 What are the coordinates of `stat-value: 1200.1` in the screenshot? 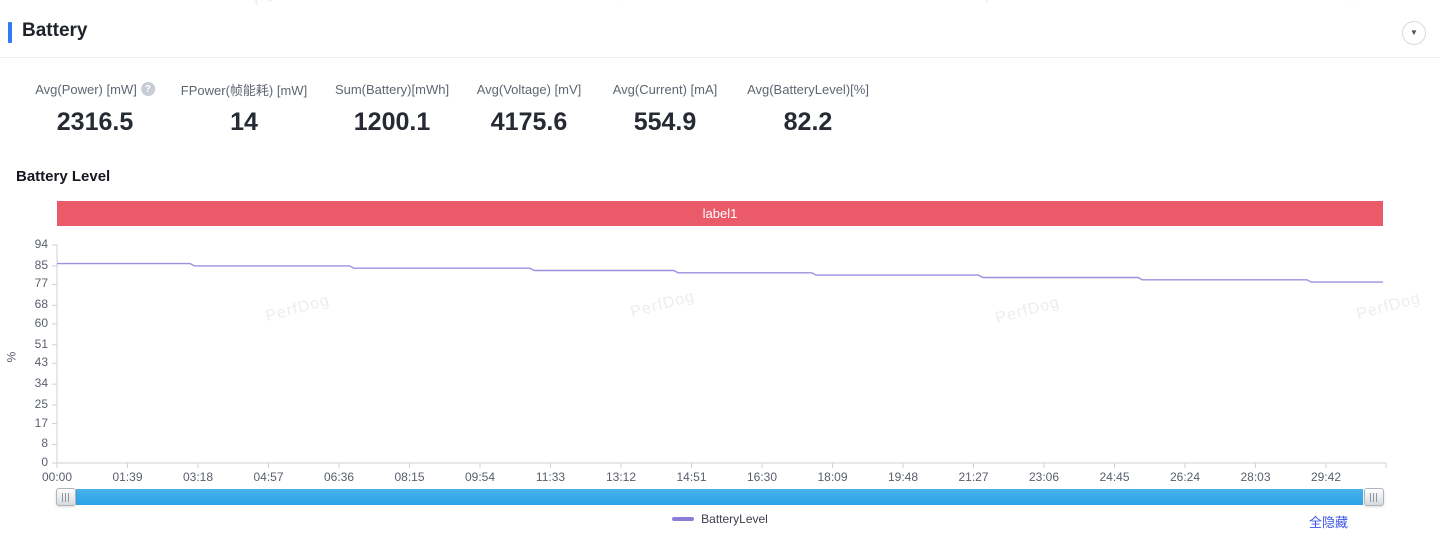 It's located at (392, 122).